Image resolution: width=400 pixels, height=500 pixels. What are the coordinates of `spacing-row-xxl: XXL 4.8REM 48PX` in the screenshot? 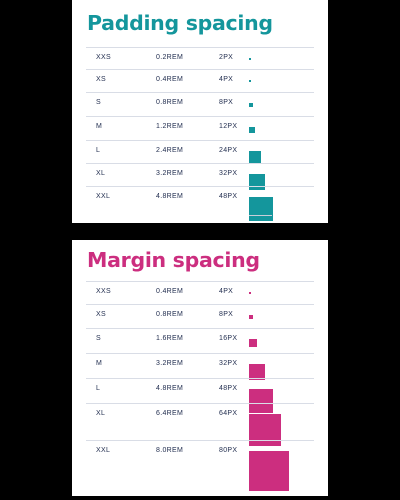 It's located at (200, 203).